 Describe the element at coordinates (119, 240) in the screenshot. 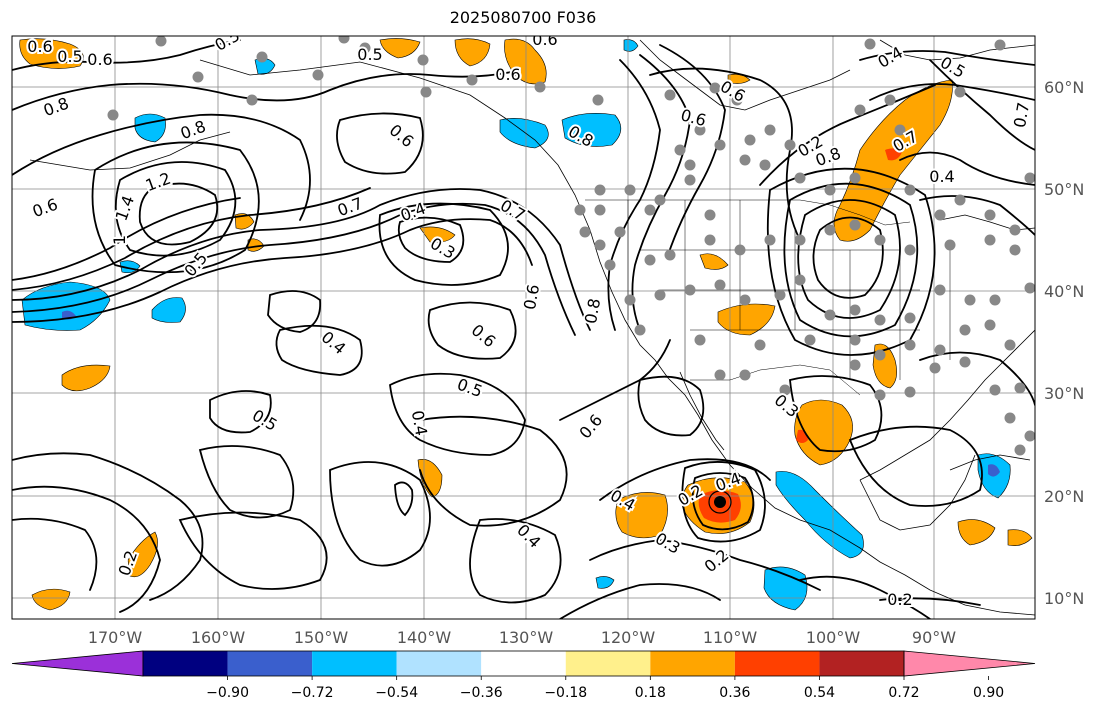

I see `contour-label: 1` at that location.